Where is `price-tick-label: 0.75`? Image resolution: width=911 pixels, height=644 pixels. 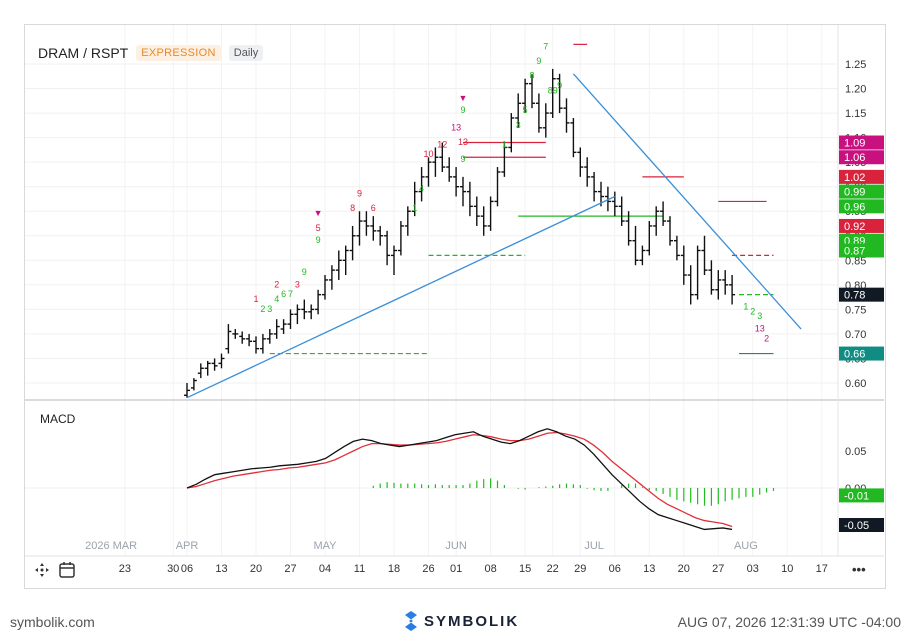
price-tick-label: 0.75 is located at coordinates (855, 310).